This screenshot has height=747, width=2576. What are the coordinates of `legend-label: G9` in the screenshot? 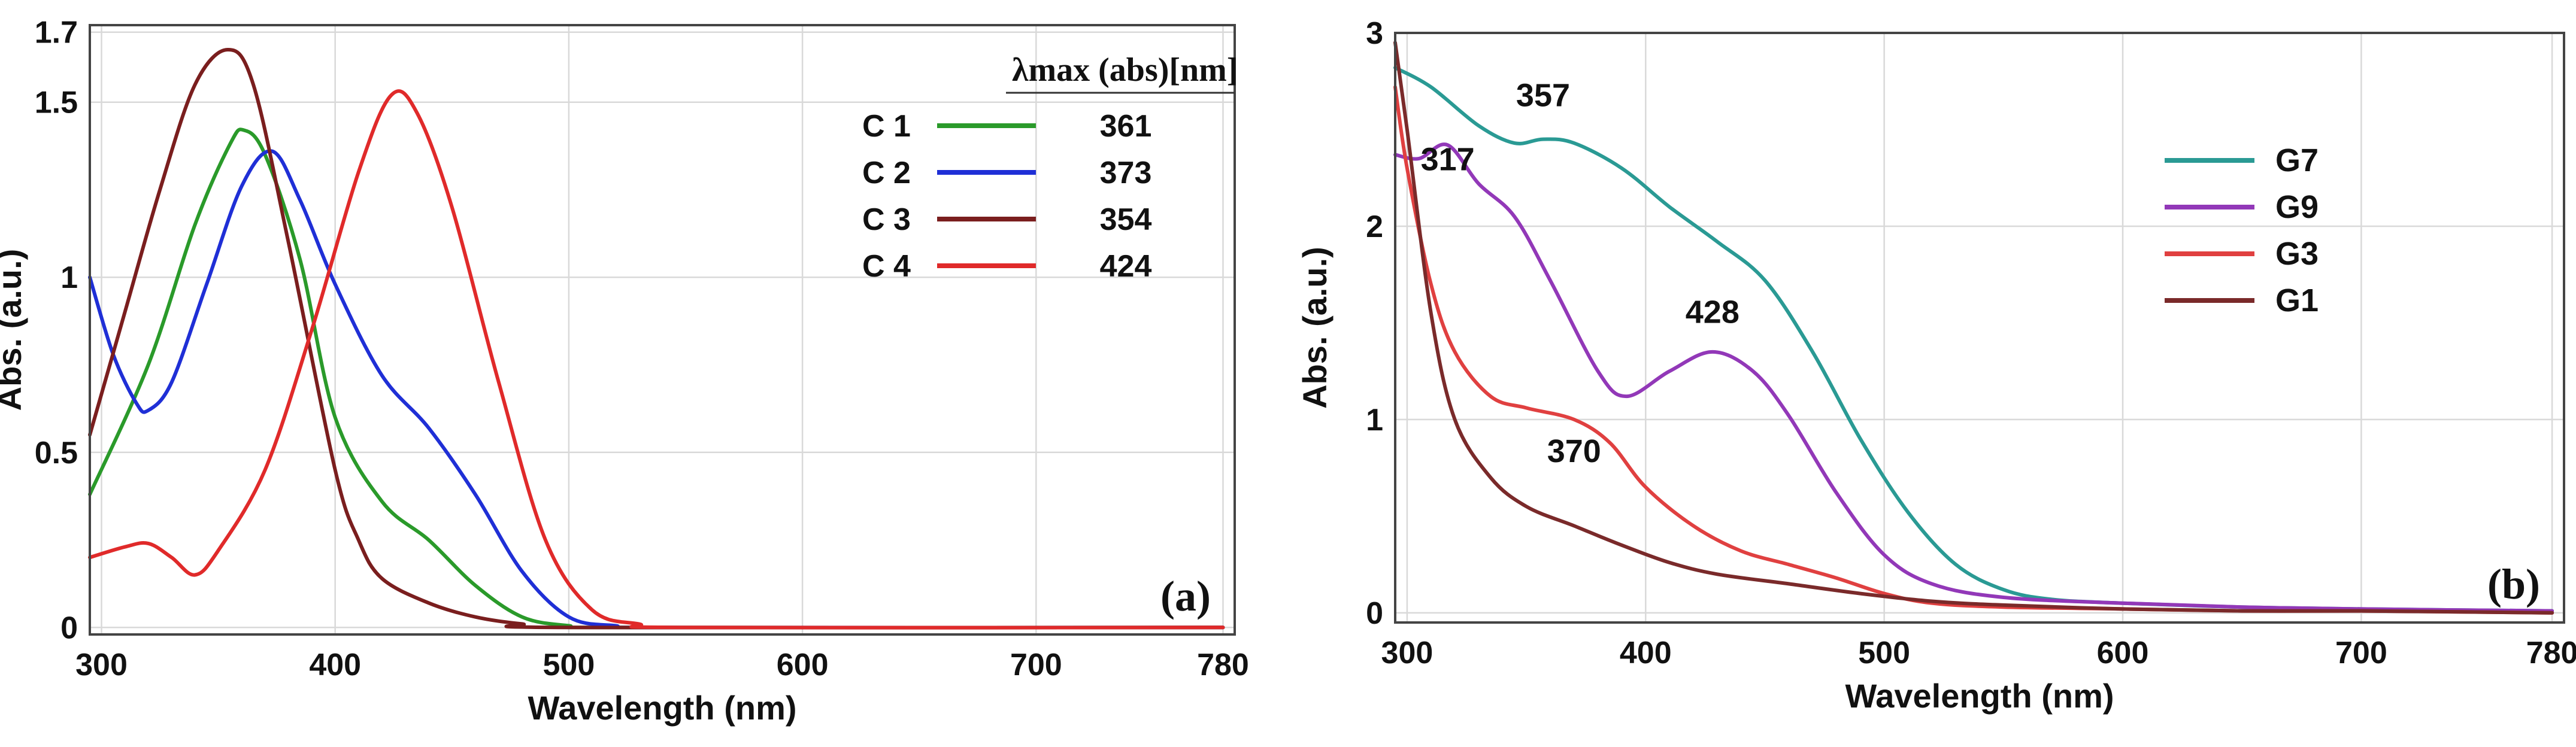 It's located at (2297, 207).